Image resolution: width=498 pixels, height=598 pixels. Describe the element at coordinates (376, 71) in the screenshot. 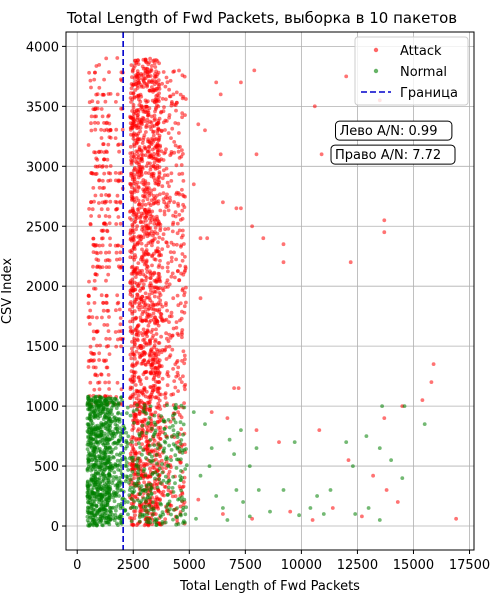

I see `legend-marker` at that location.